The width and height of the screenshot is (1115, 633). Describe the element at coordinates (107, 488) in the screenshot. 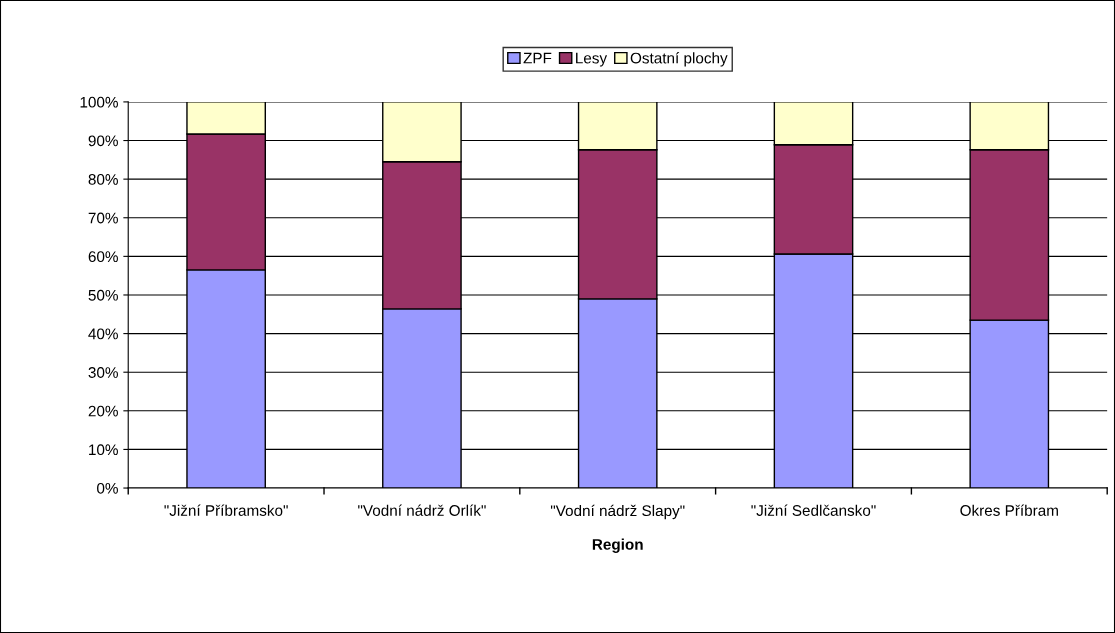

I see `y-tick-label: 0%` at that location.